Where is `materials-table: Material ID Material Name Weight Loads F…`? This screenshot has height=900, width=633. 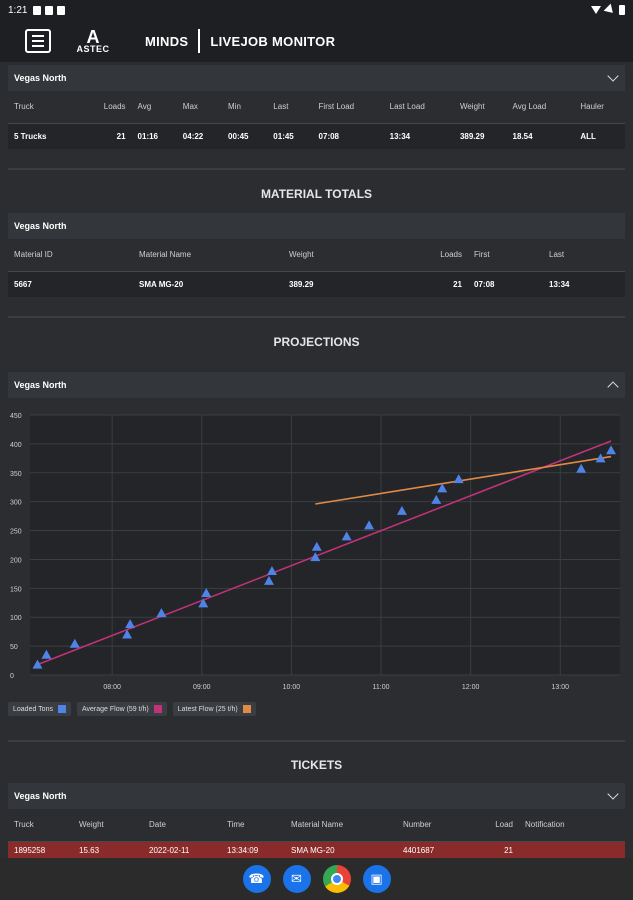 materials-table: Material ID Material Name Weight Loads F… is located at coordinates (316, 268).